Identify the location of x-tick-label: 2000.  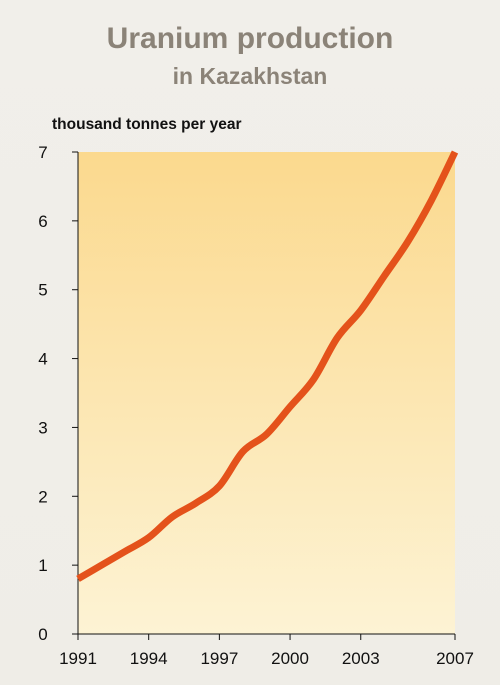
(290, 658).